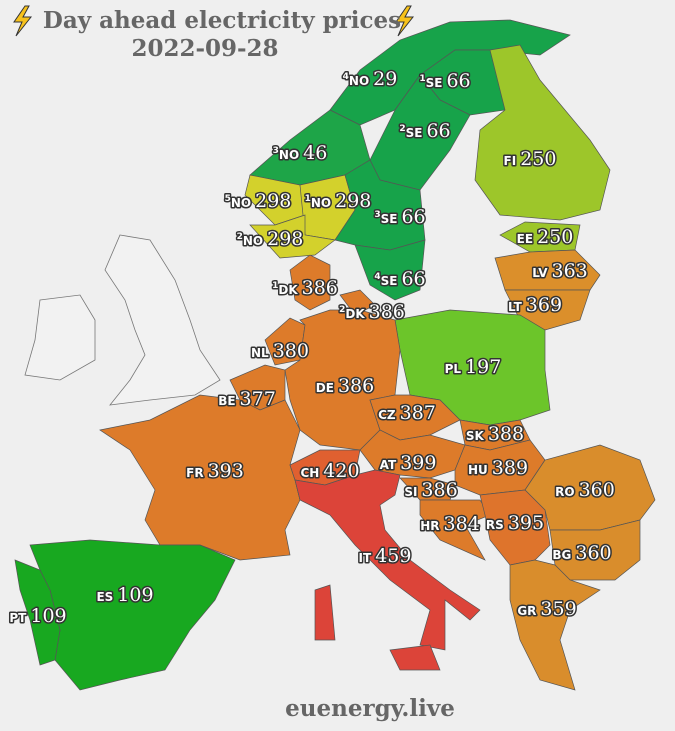 The width and height of the screenshot is (675, 731). What do you see at coordinates (365, 558) in the screenshot?
I see `region-code: IT` at bounding box center [365, 558].